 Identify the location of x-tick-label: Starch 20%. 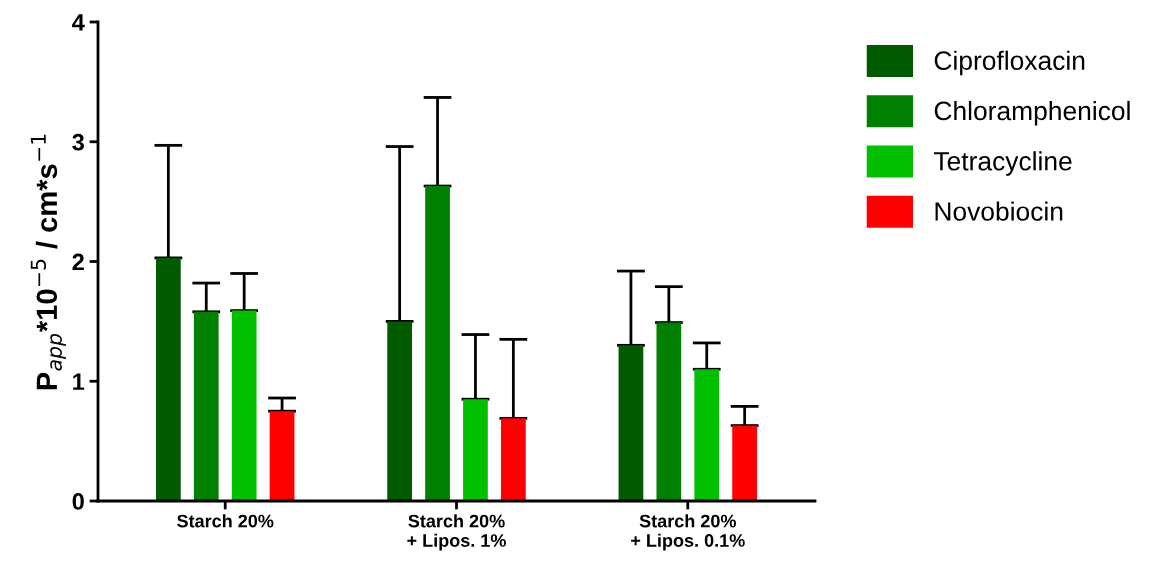
(225, 521).